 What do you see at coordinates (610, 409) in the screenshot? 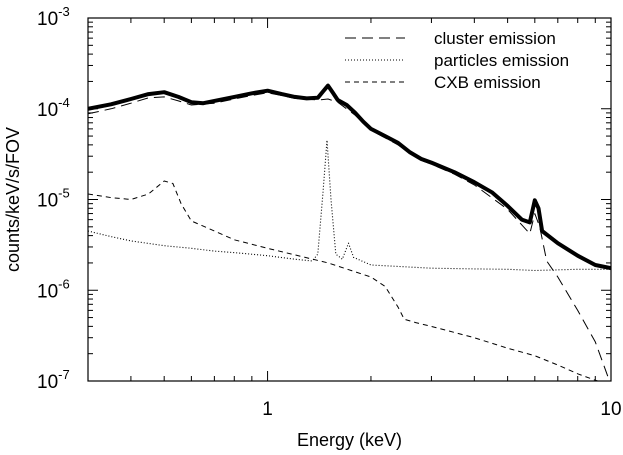
I see `x-tick-label: 10` at bounding box center [610, 409].